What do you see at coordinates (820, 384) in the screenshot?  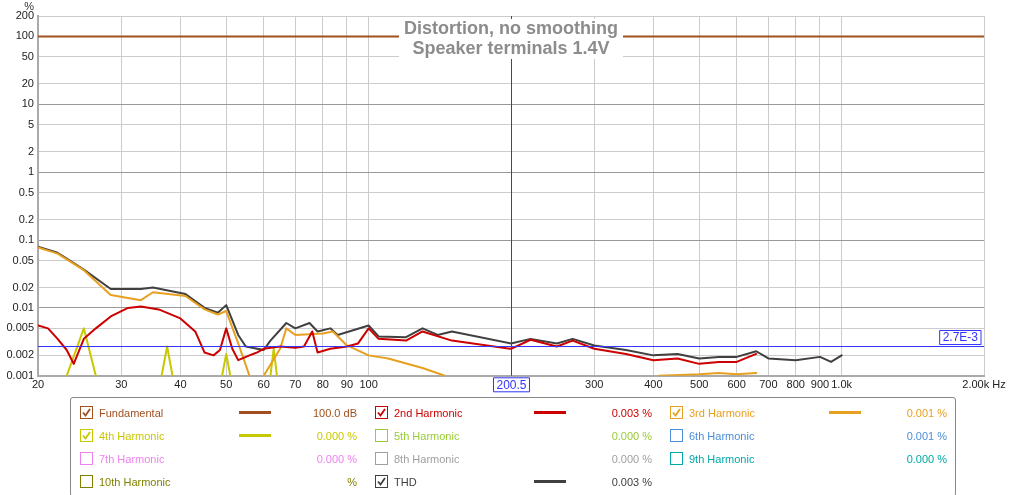 I see `x-tick-label: 900` at bounding box center [820, 384].